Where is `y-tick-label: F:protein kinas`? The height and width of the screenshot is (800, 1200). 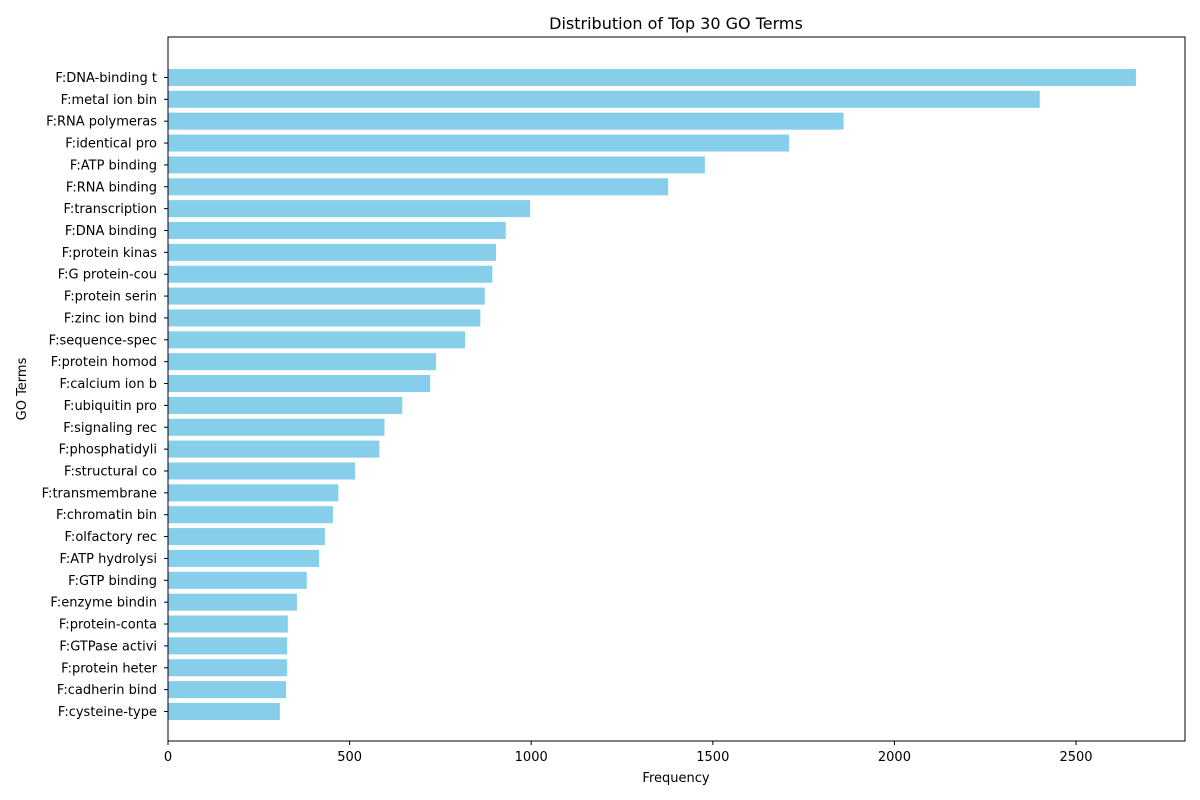 y-tick-label: F:protein kinas is located at coordinates (110, 253).